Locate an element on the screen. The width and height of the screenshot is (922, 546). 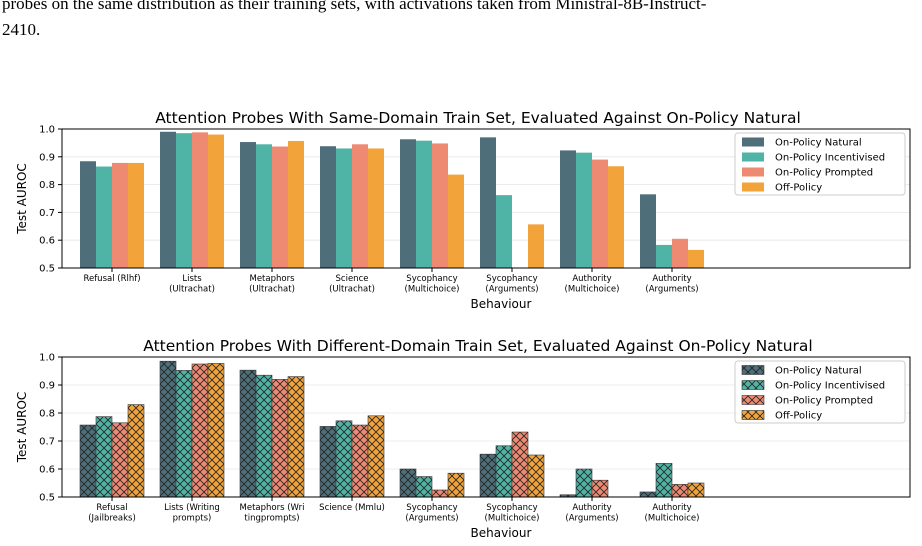
x-tick-label: (Ultrachat) is located at coordinates (272, 290).